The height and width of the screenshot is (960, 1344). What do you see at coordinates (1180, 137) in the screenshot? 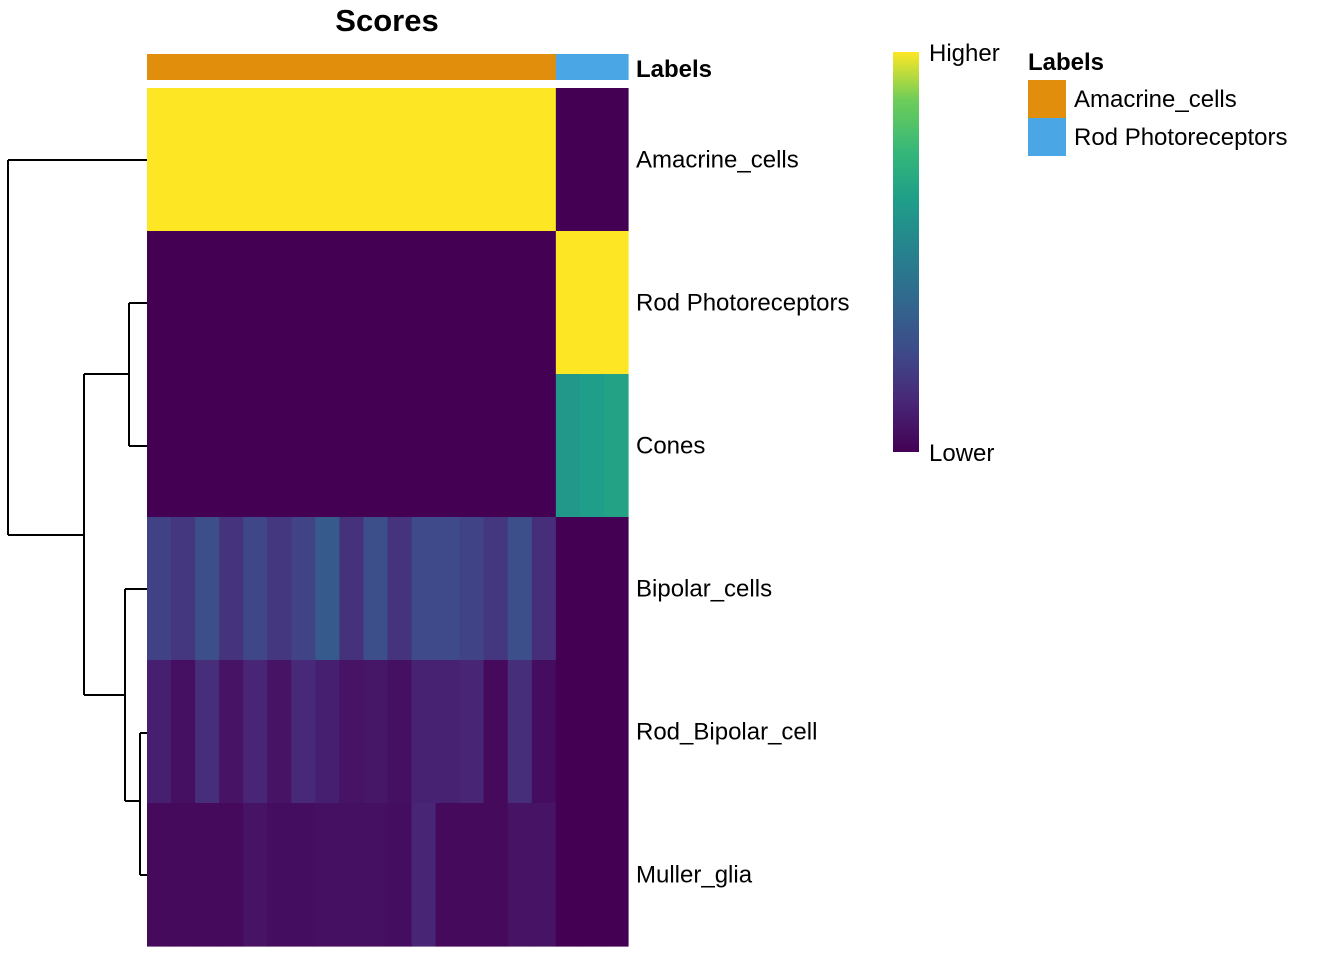
I see `legend-label: Rod Photoreceptors` at bounding box center [1180, 137].